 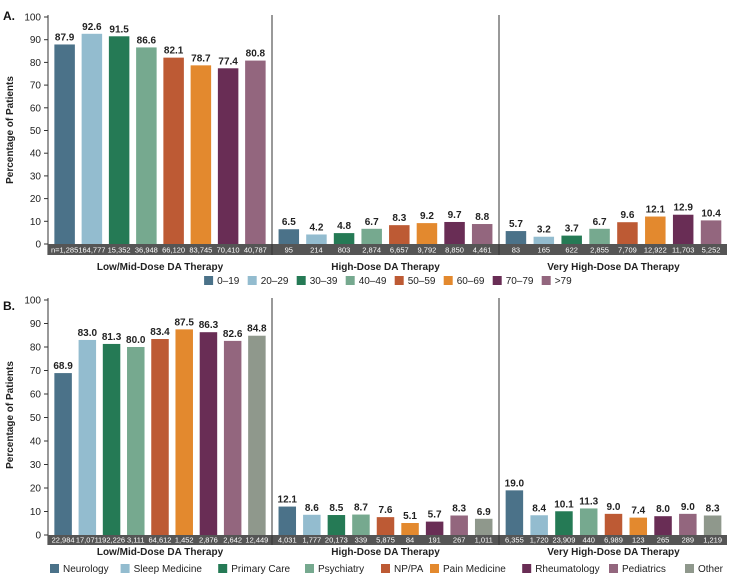 What do you see at coordinates (410, 516) in the screenshot?
I see `panel-b-bar-high-dose-da-therapy-pain-medicine-value-label: 5.1` at bounding box center [410, 516].